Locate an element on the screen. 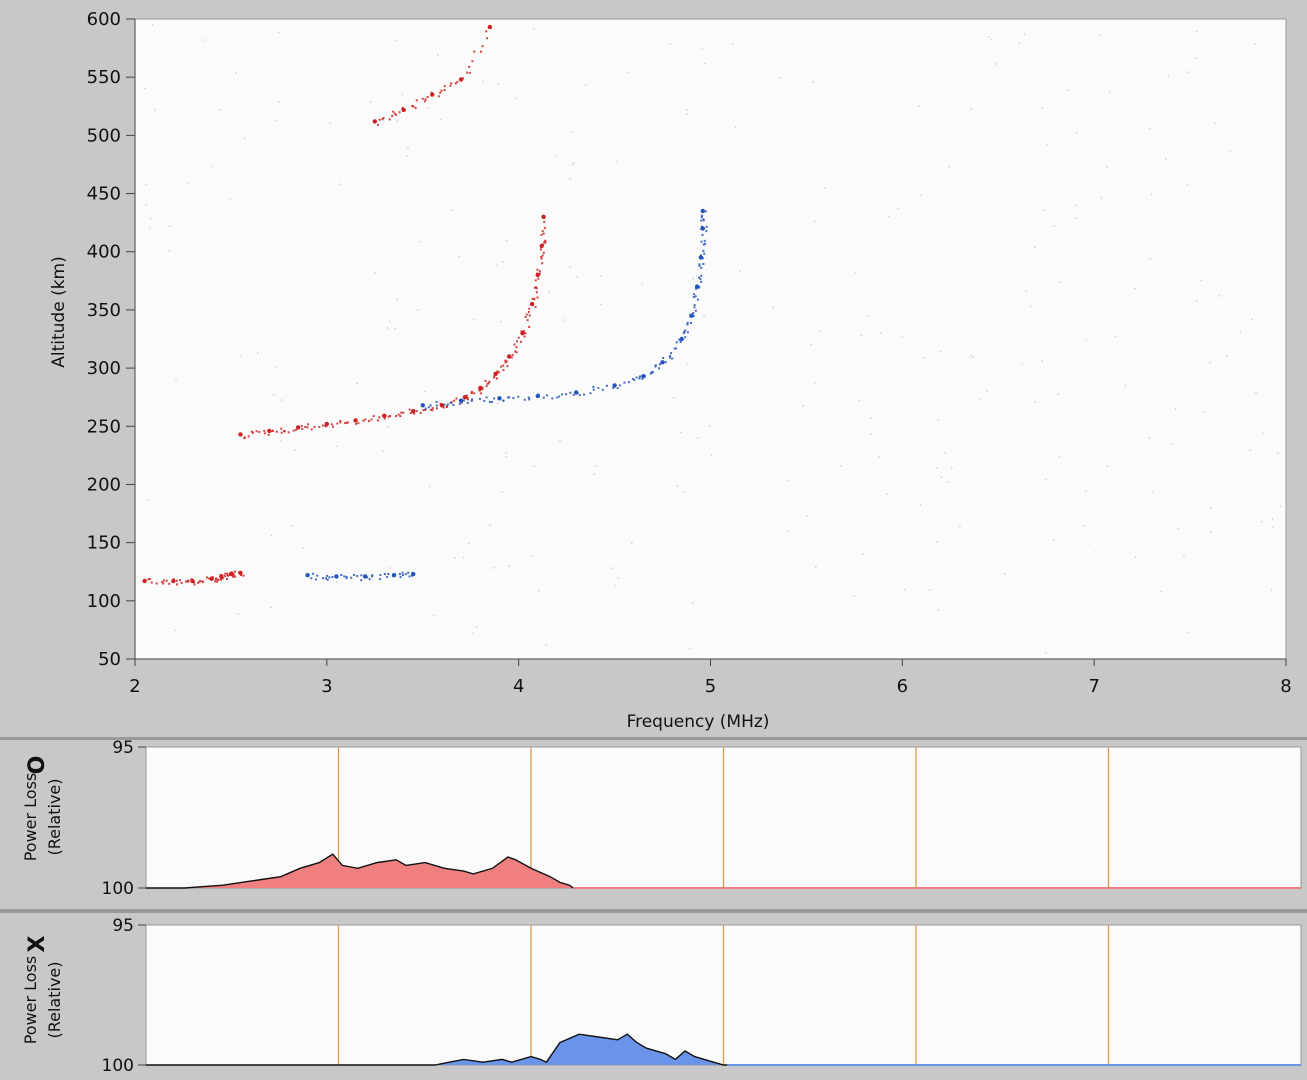  power-loss-o-axes: 95 100 is located at coordinates (124, 818).